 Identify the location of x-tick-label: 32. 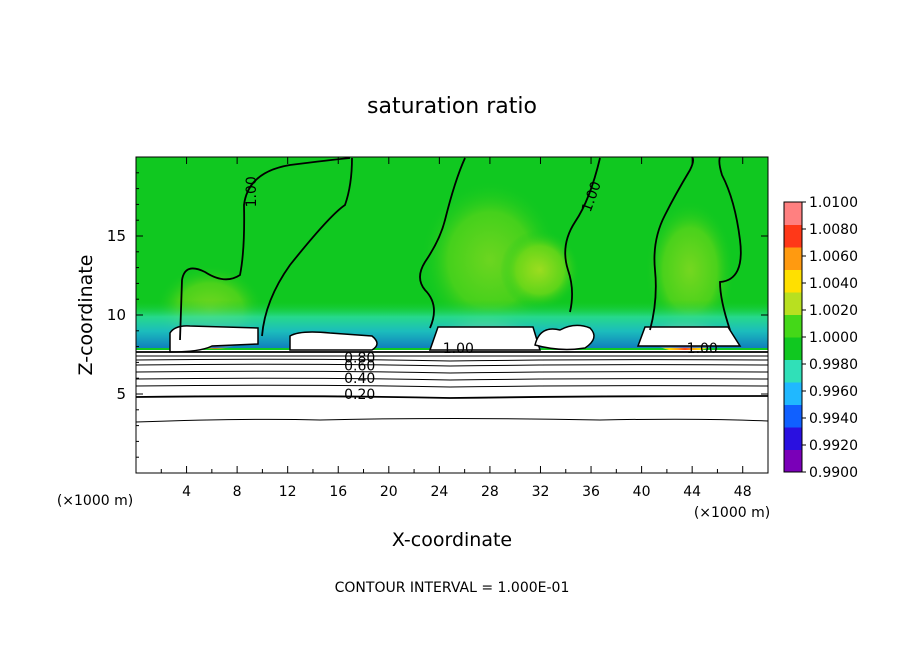
(541, 492).